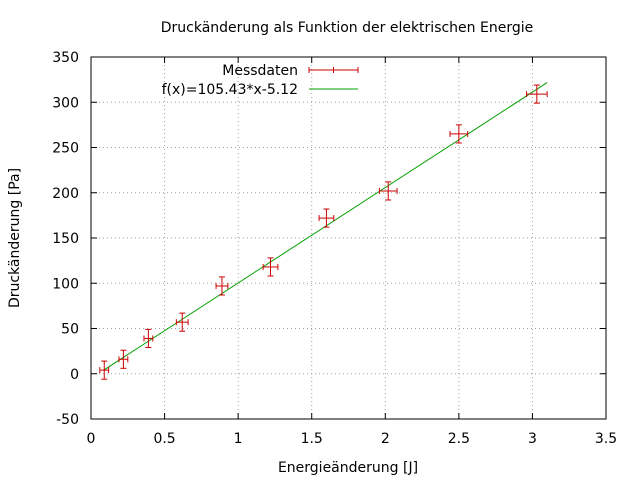  I want to click on x-tick-label: 2.5, so click(459, 439).